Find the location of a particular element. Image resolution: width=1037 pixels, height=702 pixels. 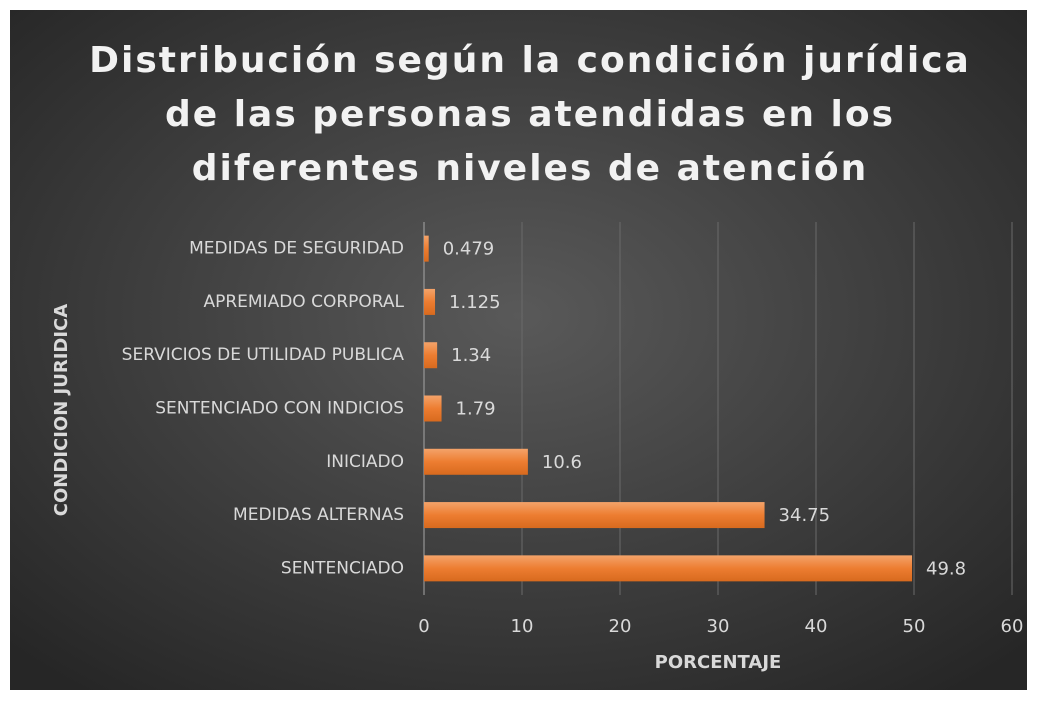

x-tick-label: 50 is located at coordinates (914, 626).